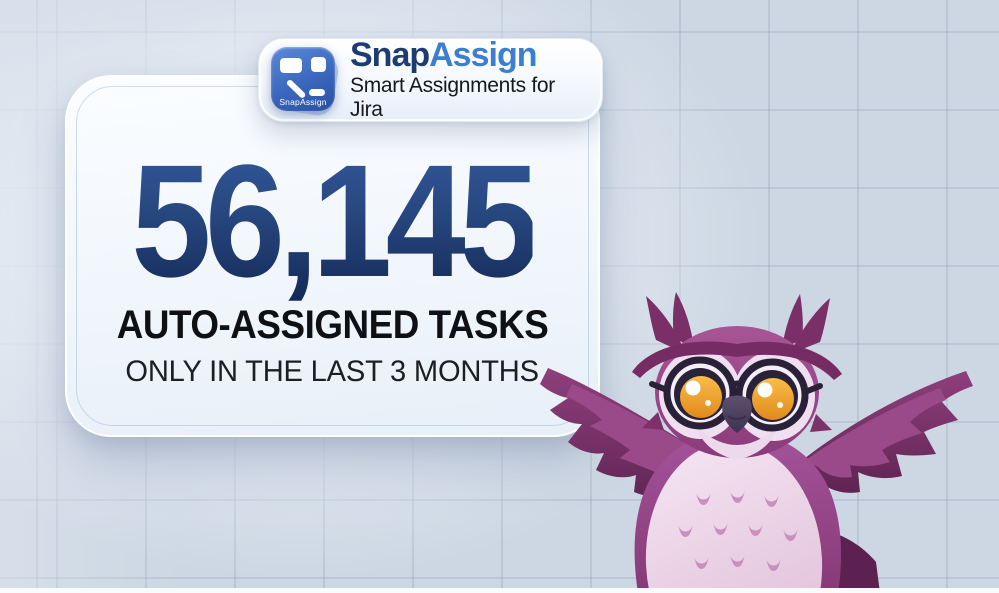 The width and height of the screenshot is (999, 593). I want to click on icon-tile: SnapAssign, so click(303, 79).